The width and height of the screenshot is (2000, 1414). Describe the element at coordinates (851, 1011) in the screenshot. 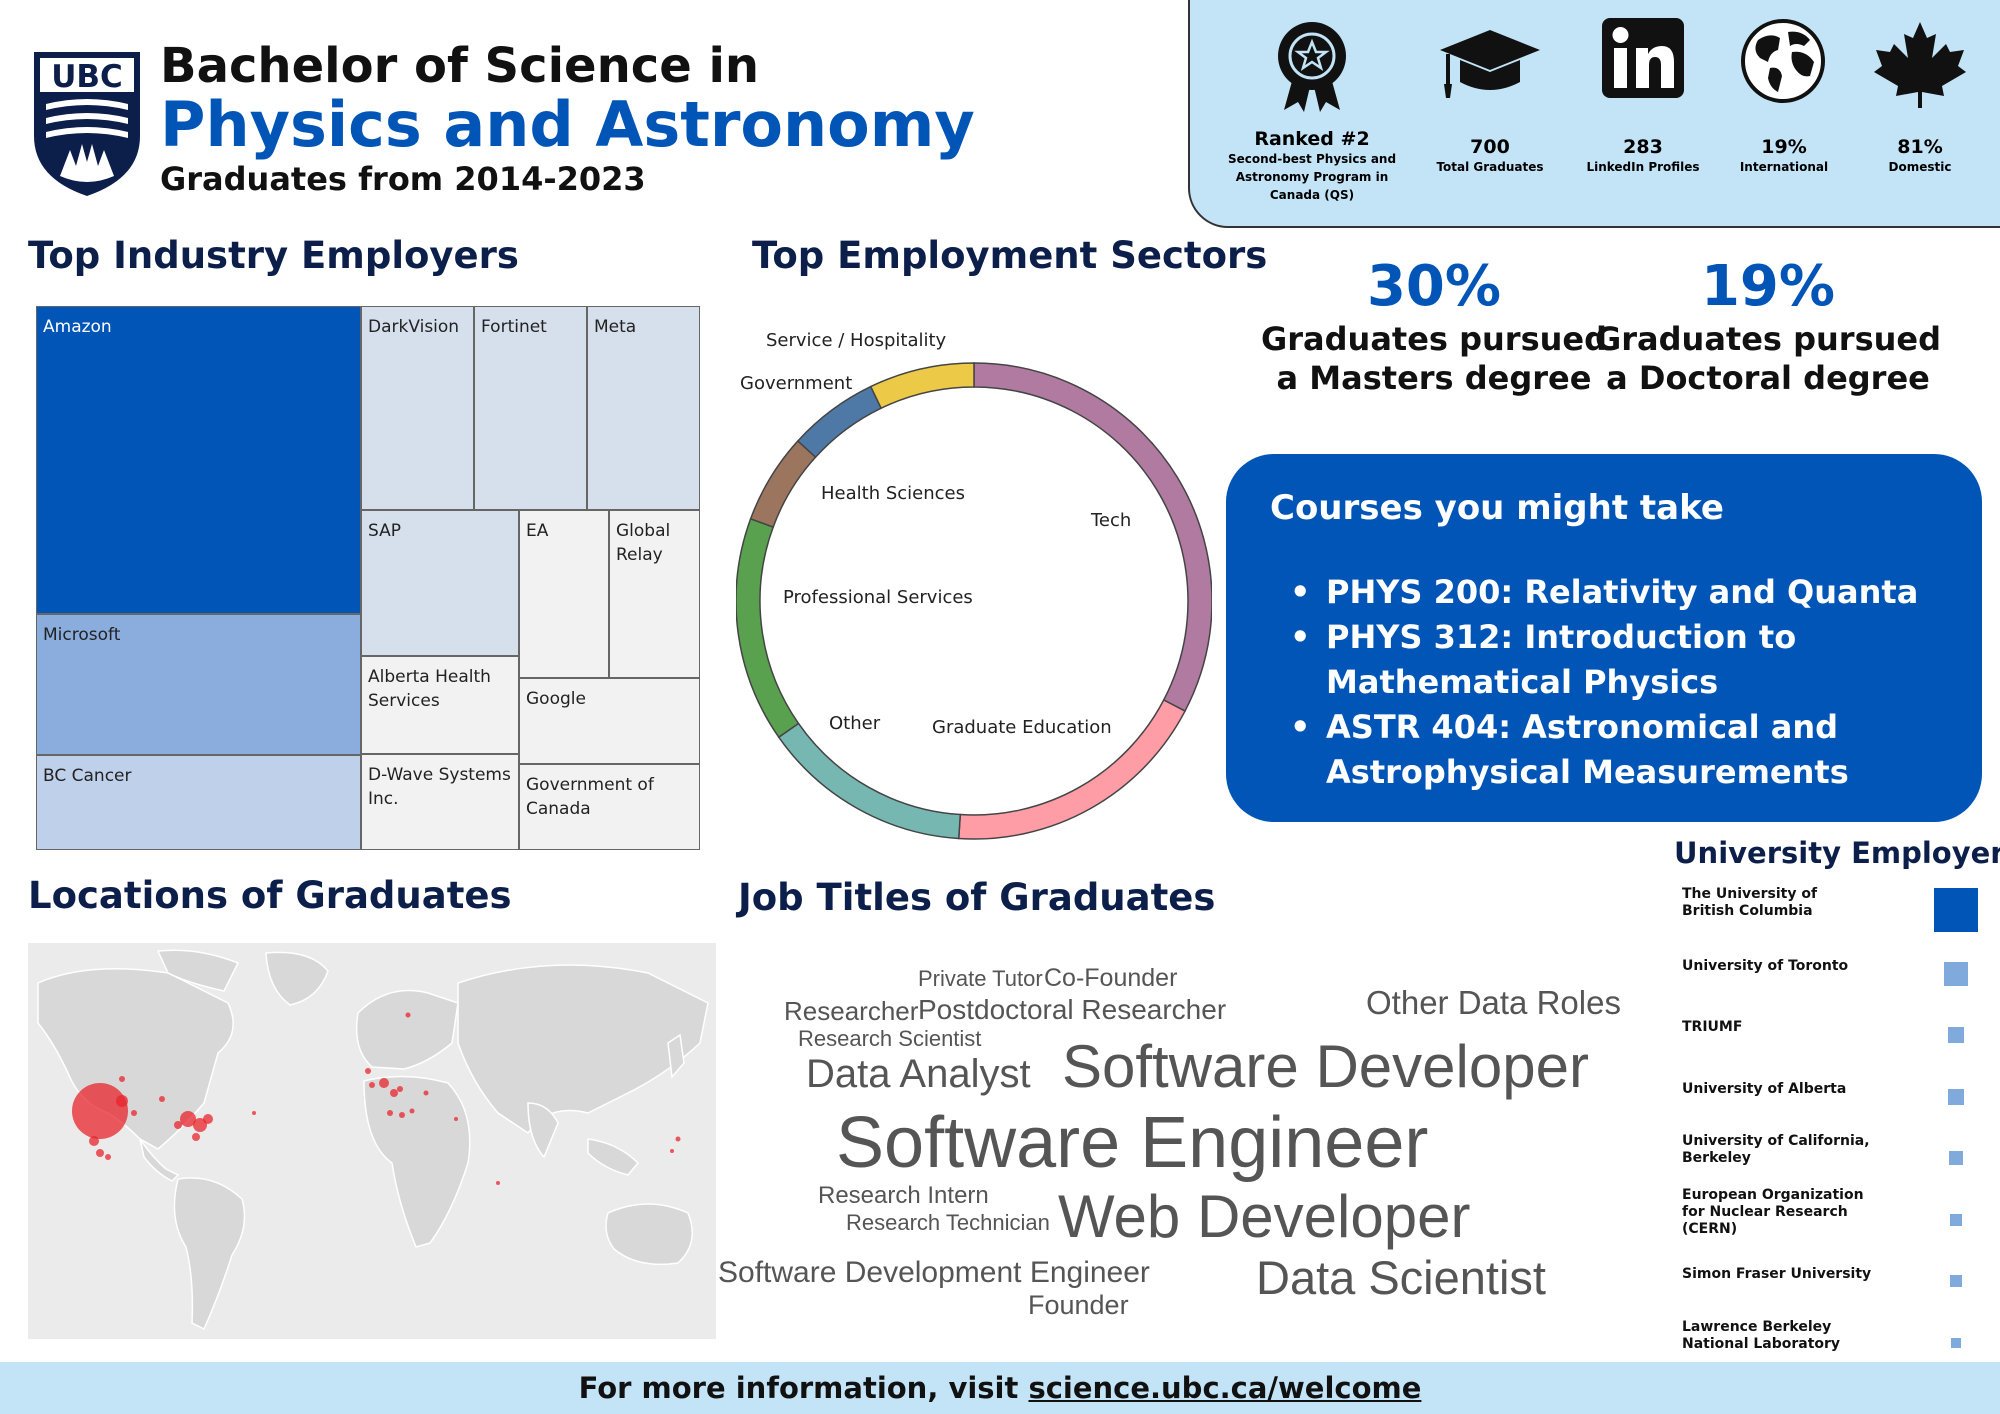

I see `word-researcher: Researcher` at that location.